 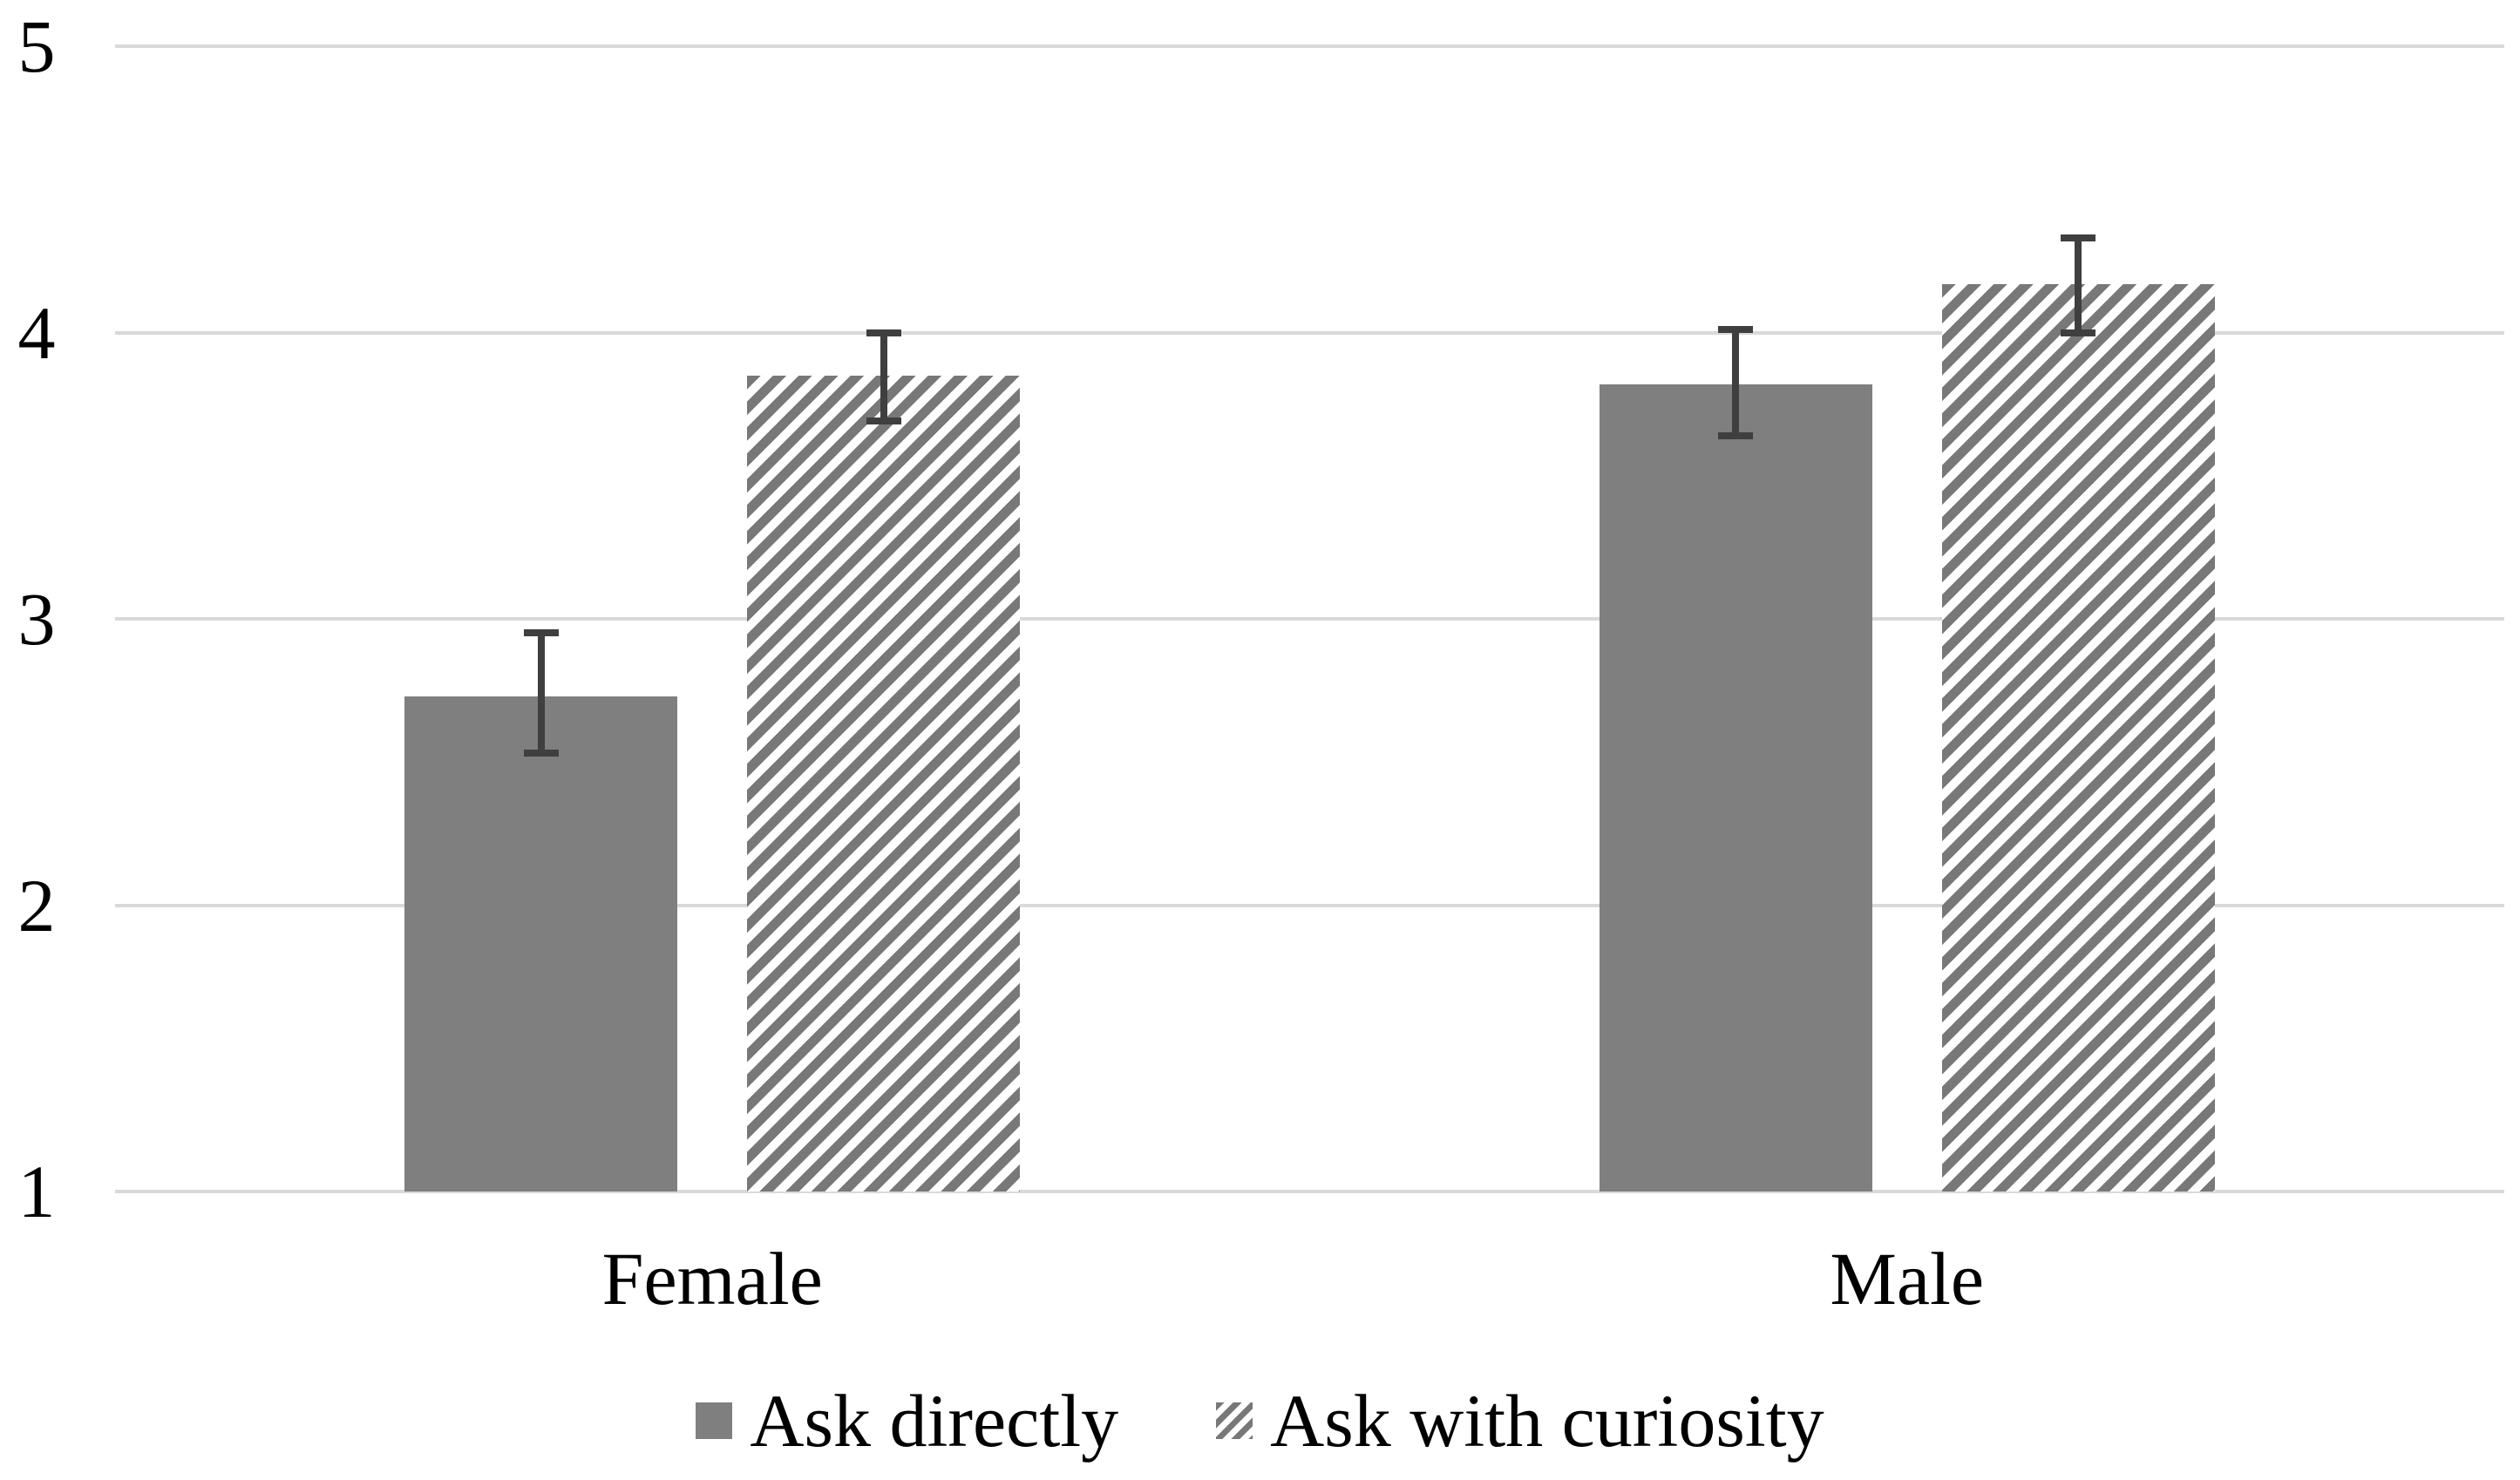 What do you see at coordinates (1234, 1420) in the screenshot?
I see `legend-swatch-hatched-icon` at bounding box center [1234, 1420].